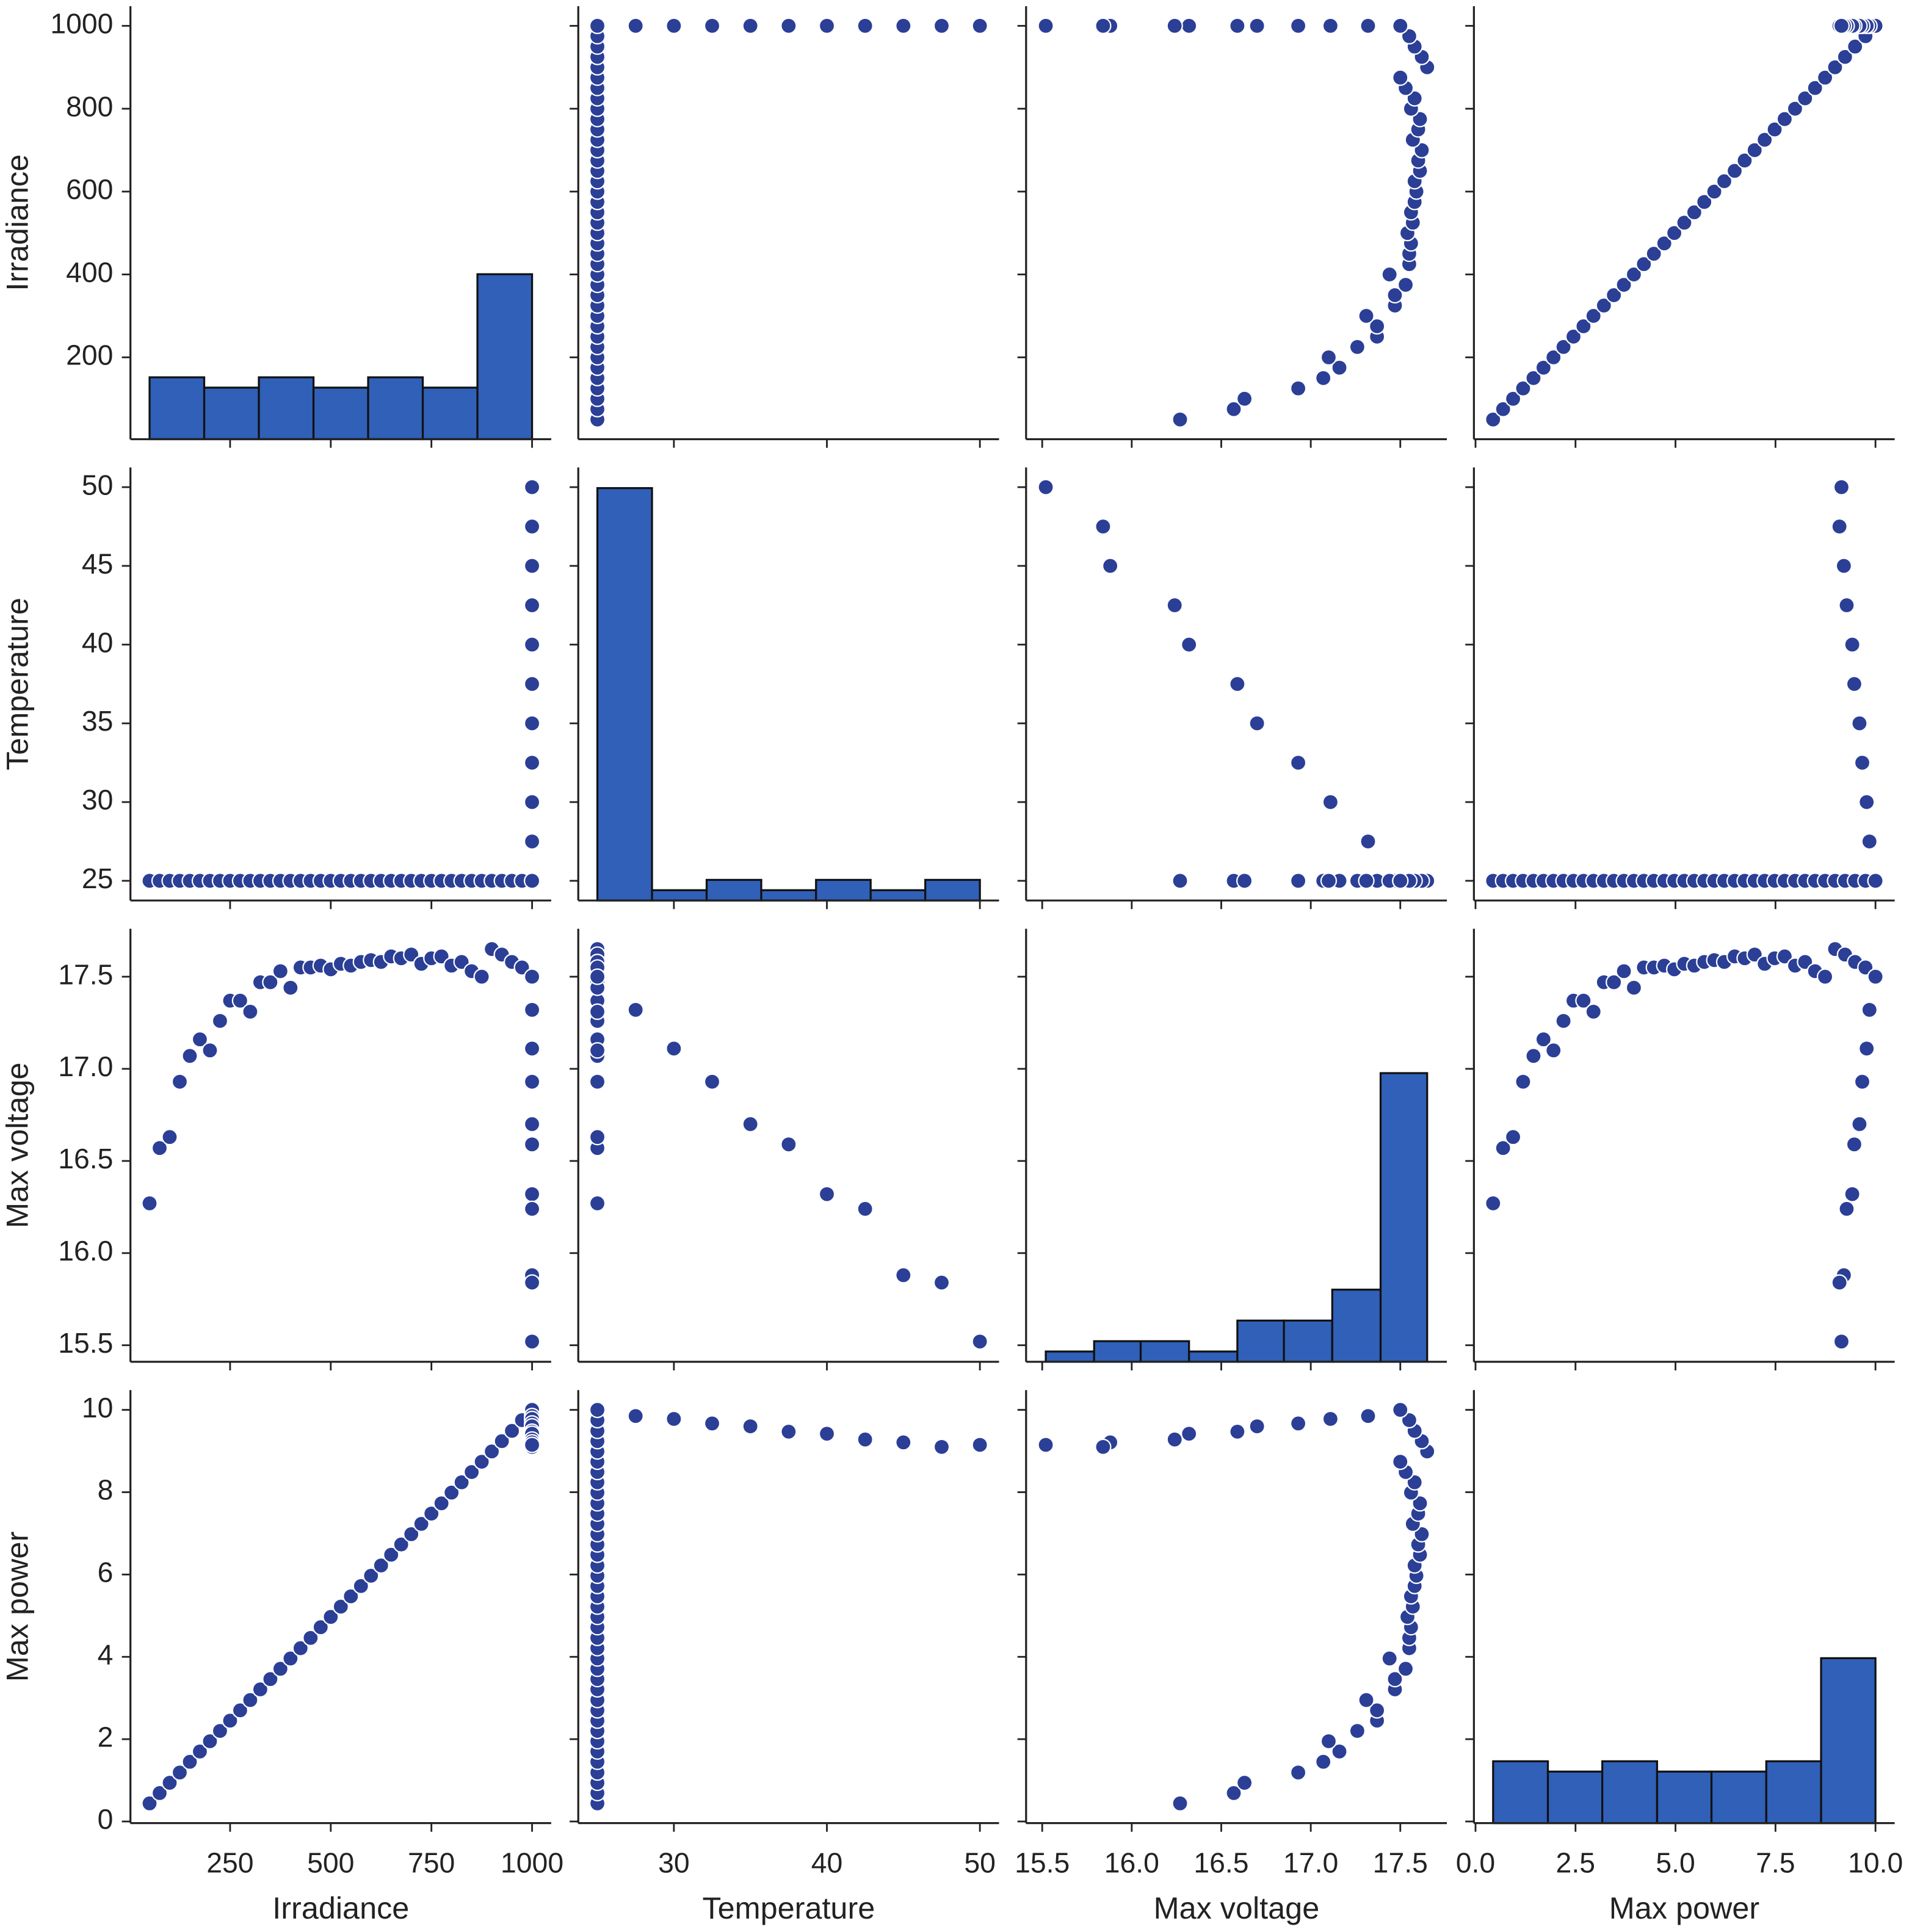 The width and height of the screenshot is (1923, 1932). What do you see at coordinates (86, 1066) in the screenshot?
I see `y-tick-label: 17.0` at bounding box center [86, 1066].